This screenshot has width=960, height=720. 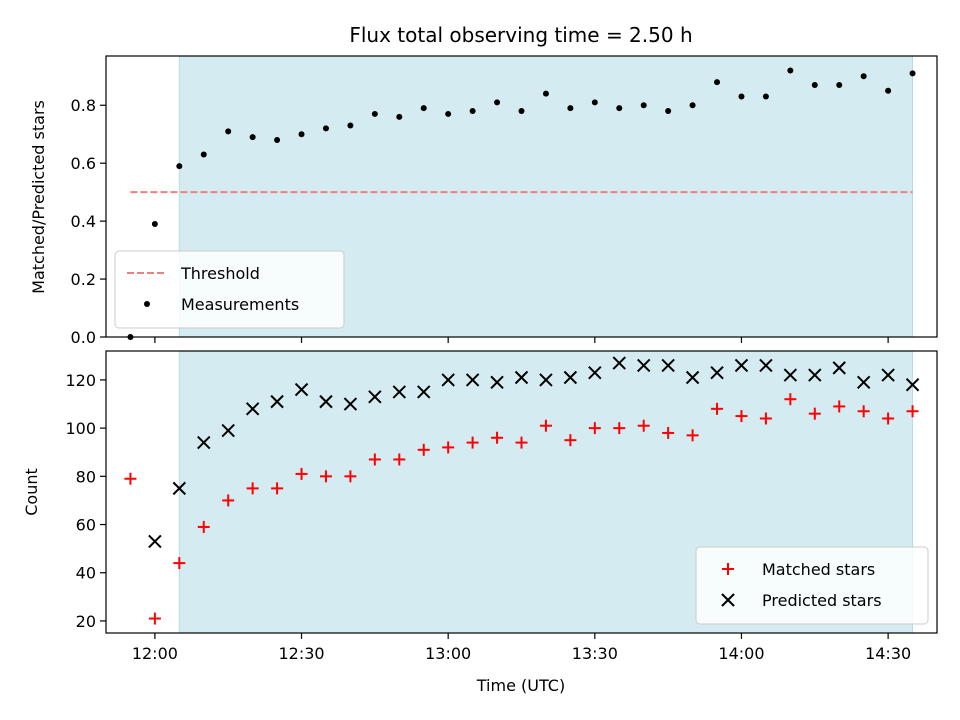 What do you see at coordinates (728, 569) in the screenshot?
I see `legend-matched-swatch` at bounding box center [728, 569].